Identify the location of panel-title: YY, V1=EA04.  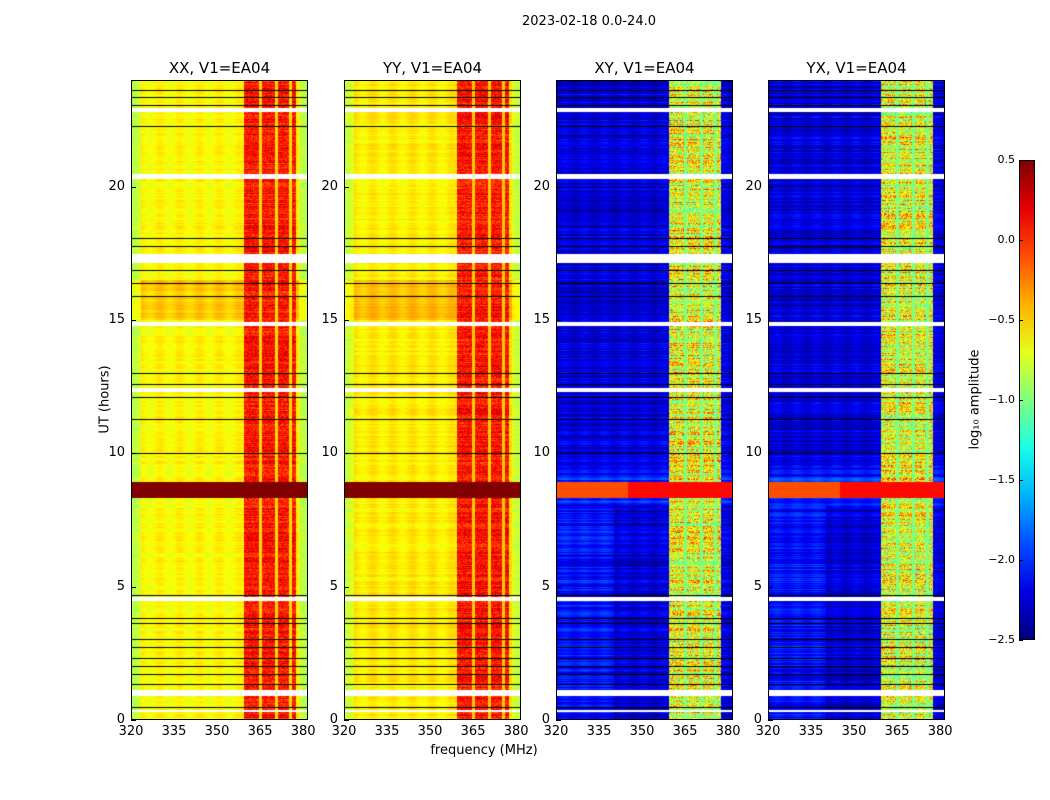
(432, 68).